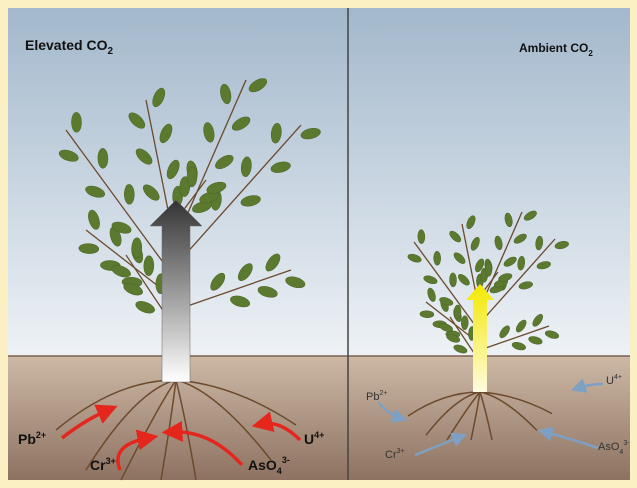 The image size is (637, 488). What do you see at coordinates (69, 47) in the screenshot?
I see `panel-title: Elevated CO2` at bounding box center [69, 47].